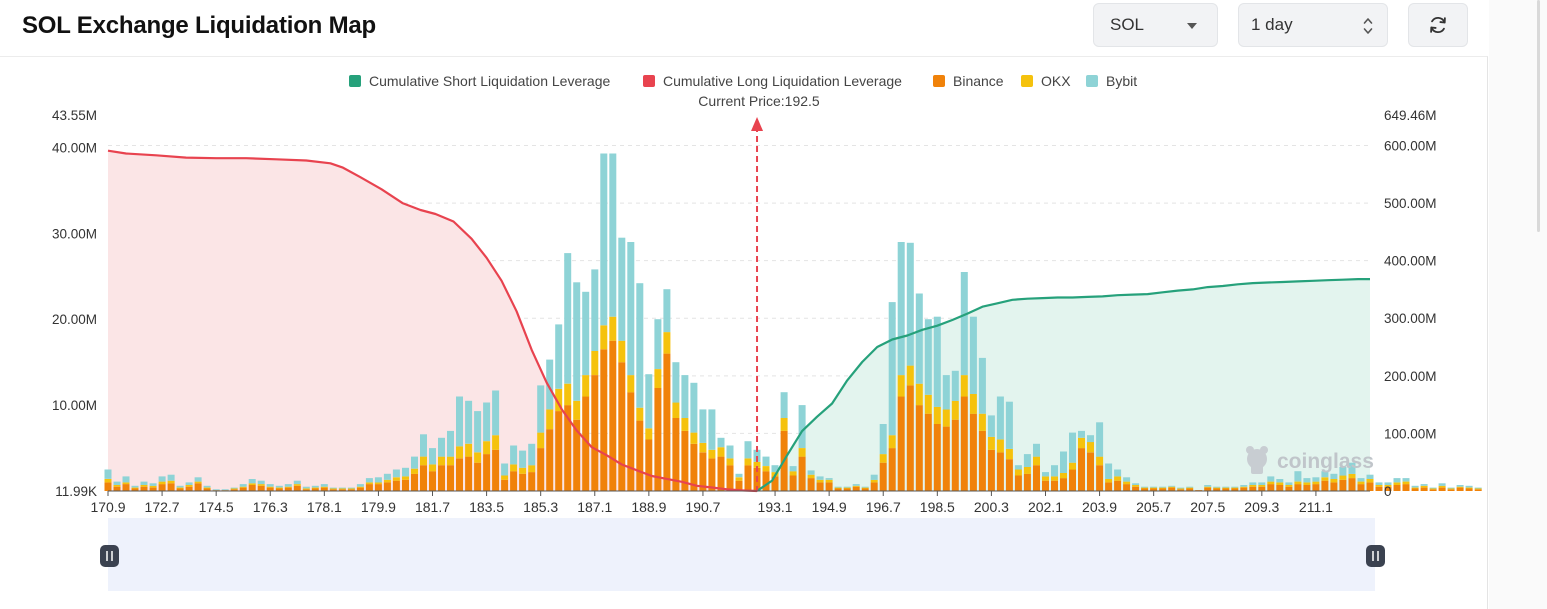  I want to click on range-select: 1 day, so click(1313, 25).